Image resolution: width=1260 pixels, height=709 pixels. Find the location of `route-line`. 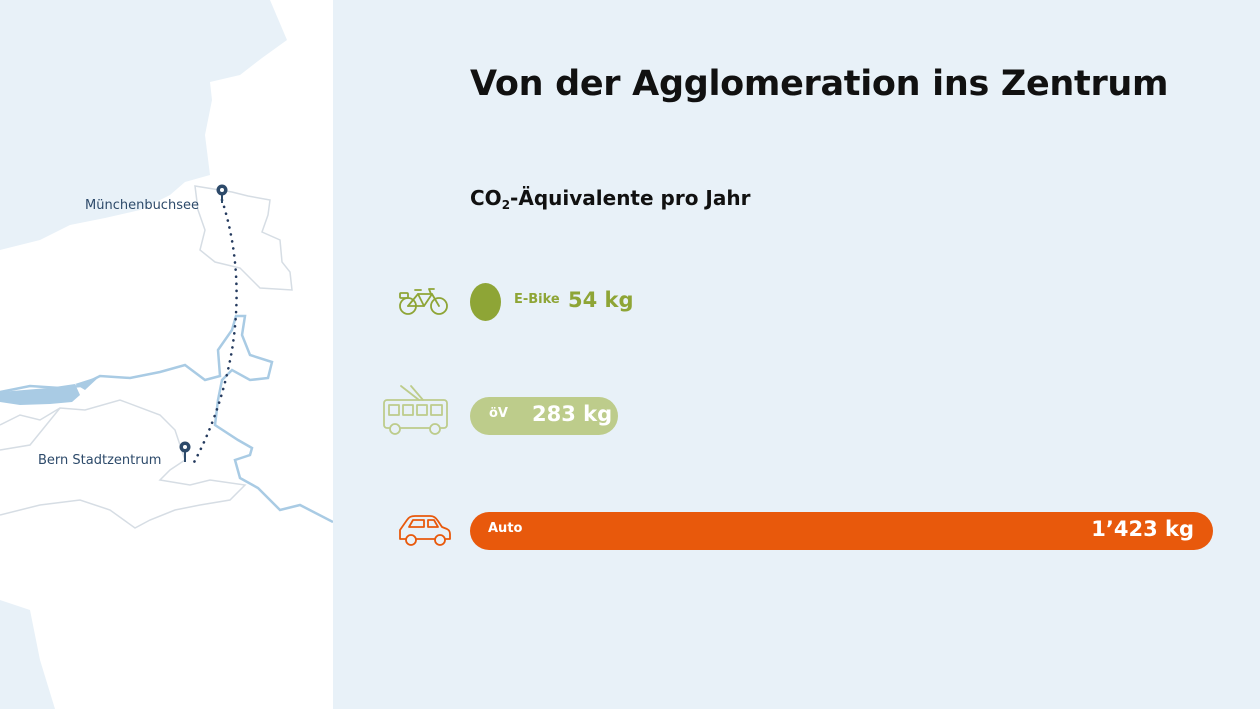

route-line is located at coordinates (214, 333).